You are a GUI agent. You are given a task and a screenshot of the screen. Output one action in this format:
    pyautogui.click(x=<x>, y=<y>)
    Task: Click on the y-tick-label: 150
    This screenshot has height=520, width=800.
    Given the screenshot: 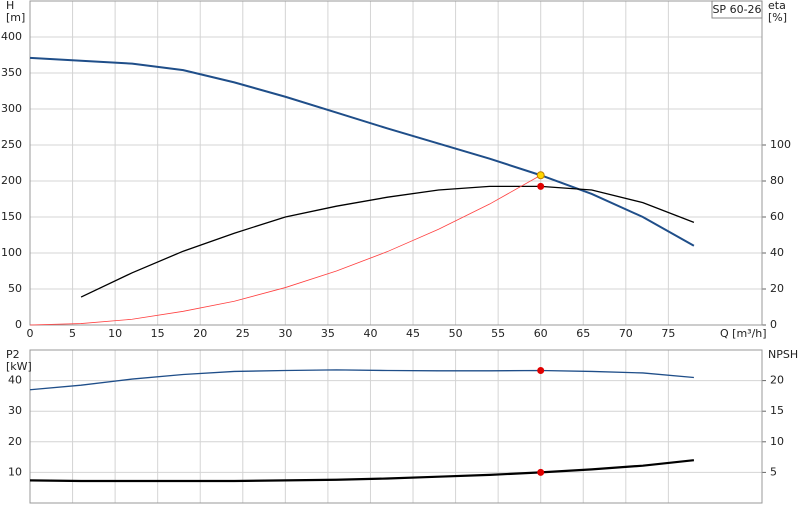 What is the action you would take?
    pyautogui.click(x=11, y=216)
    